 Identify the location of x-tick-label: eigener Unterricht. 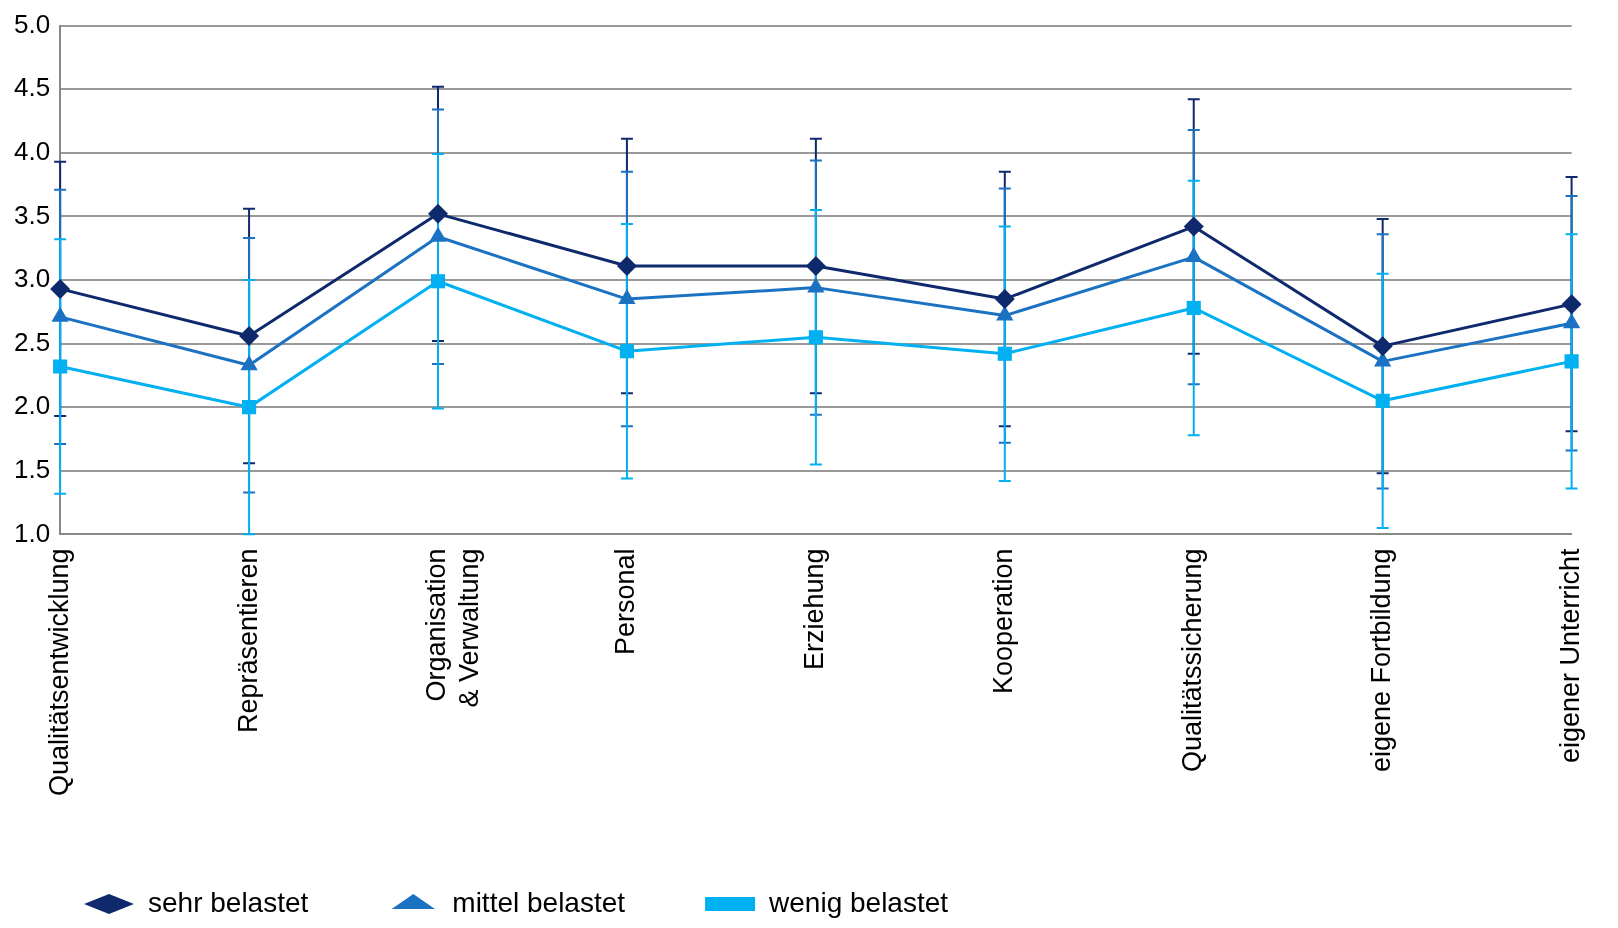
(1570, 655).